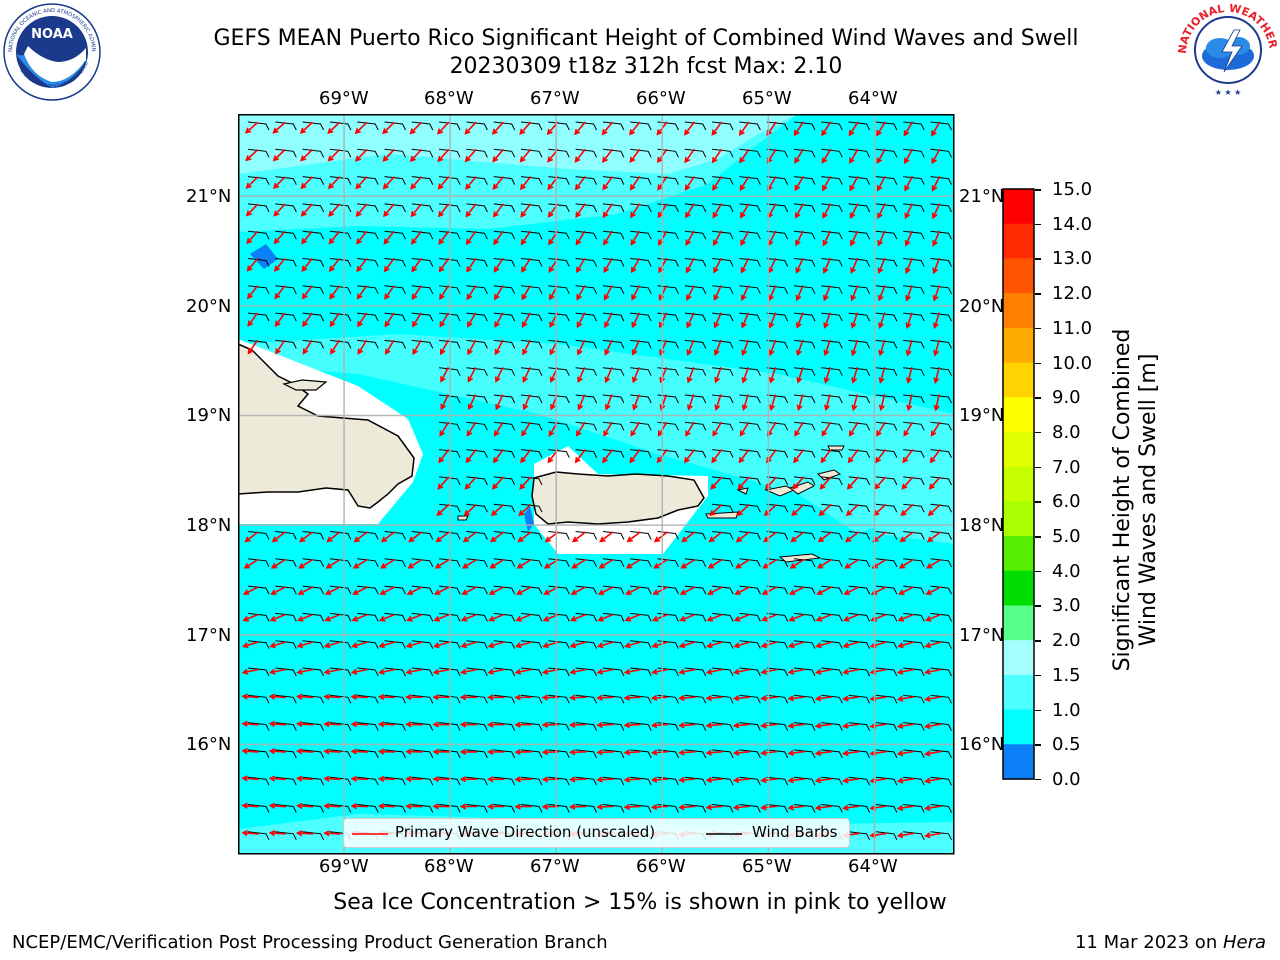 This screenshot has width=1280, height=960. Describe the element at coordinates (982, 635) in the screenshot. I see `lat-tick-right-17n: 17°N` at that location.